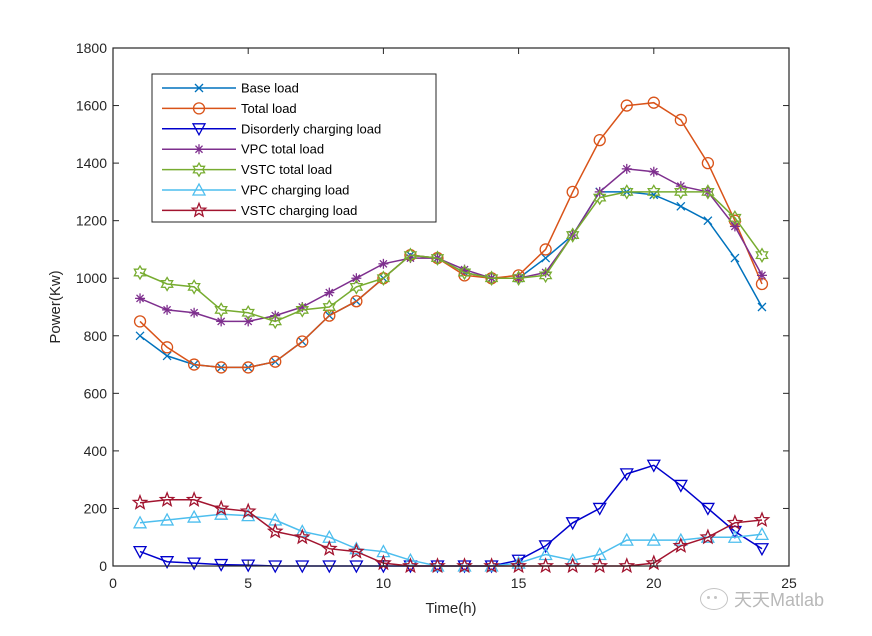  I want to click on legend-item-disorderly-charging-load: Disorderly charging load, so click(271, 128).